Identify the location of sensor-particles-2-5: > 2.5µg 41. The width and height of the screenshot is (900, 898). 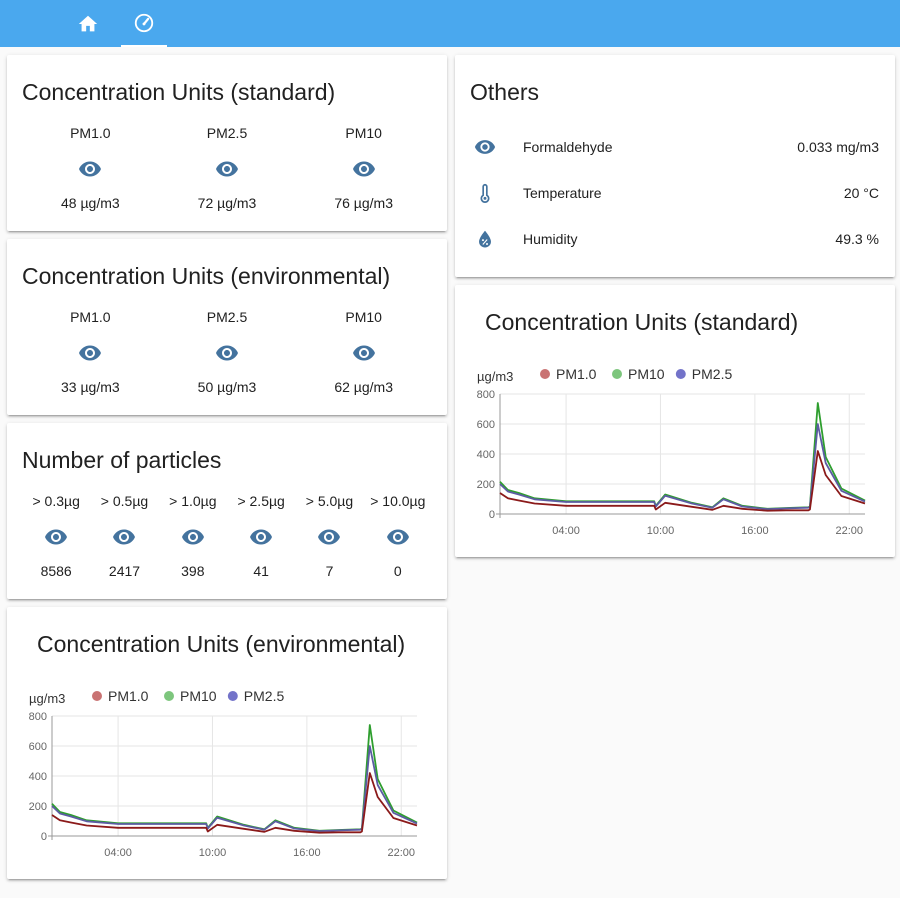
(261, 536).